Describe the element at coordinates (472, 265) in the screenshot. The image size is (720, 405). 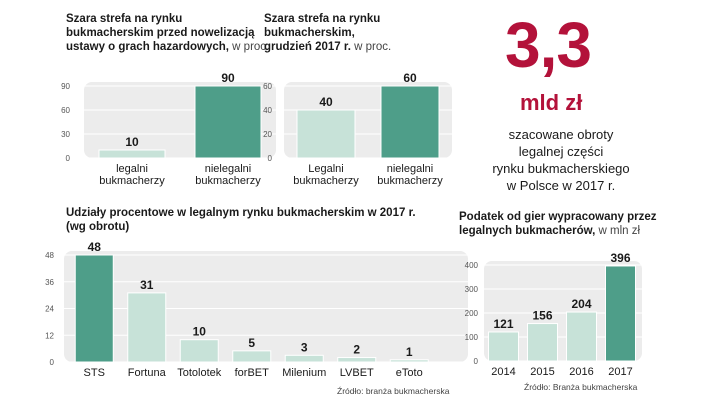
I see `y-tick-label: 400` at that location.